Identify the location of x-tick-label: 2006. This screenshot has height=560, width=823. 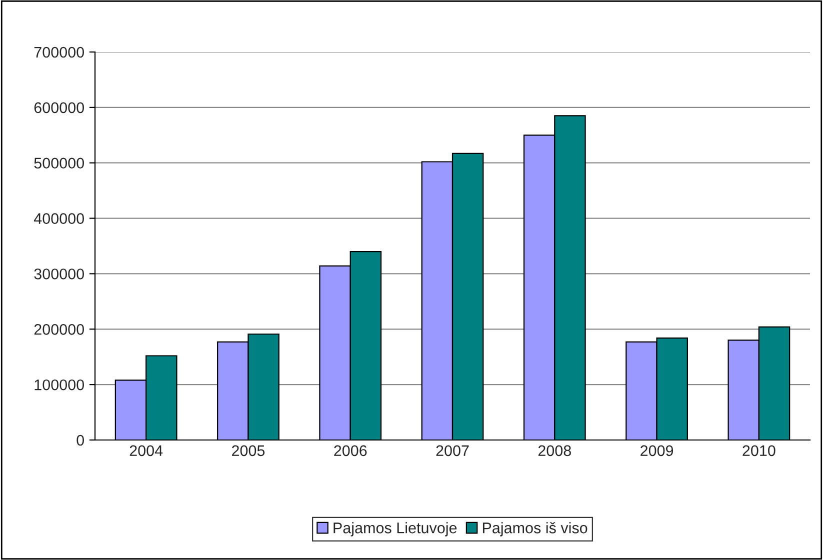
(350, 450).